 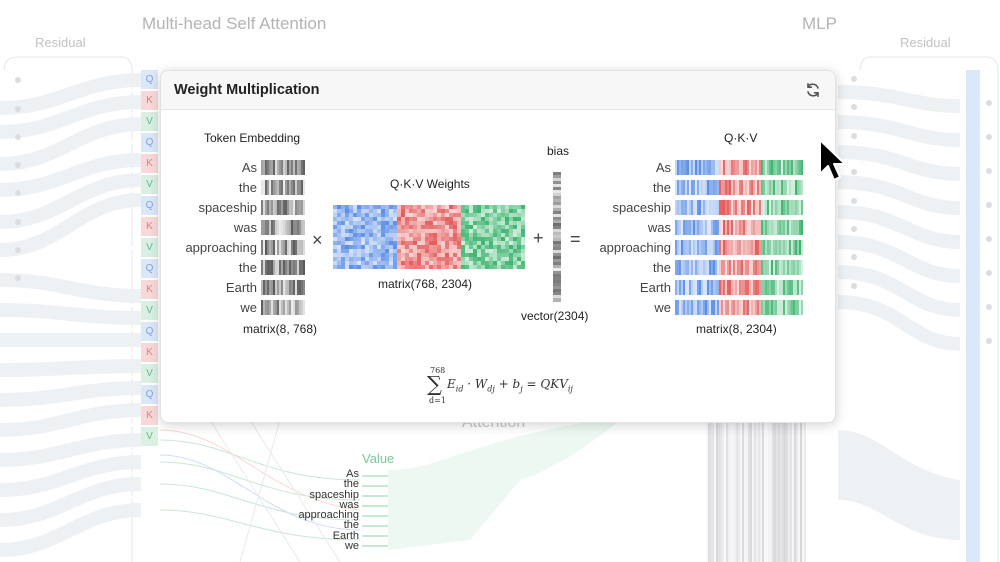 What do you see at coordinates (741, 138) in the screenshot?
I see `output-label: Q·K·V` at bounding box center [741, 138].